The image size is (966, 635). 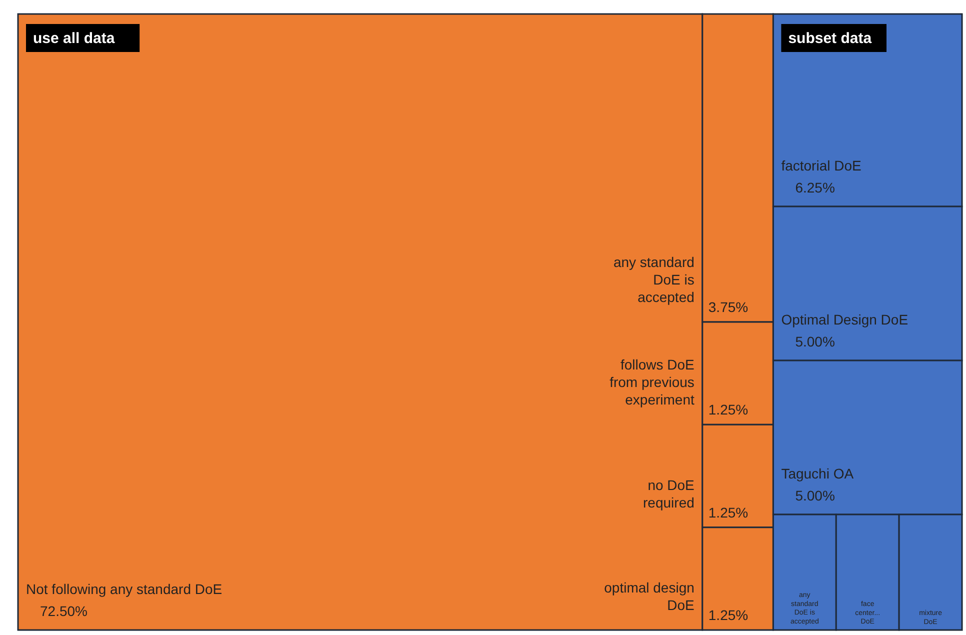 What do you see at coordinates (821, 166) in the screenshot?
I see `category-label: factorial DoE` at bounding box center [821, 166].